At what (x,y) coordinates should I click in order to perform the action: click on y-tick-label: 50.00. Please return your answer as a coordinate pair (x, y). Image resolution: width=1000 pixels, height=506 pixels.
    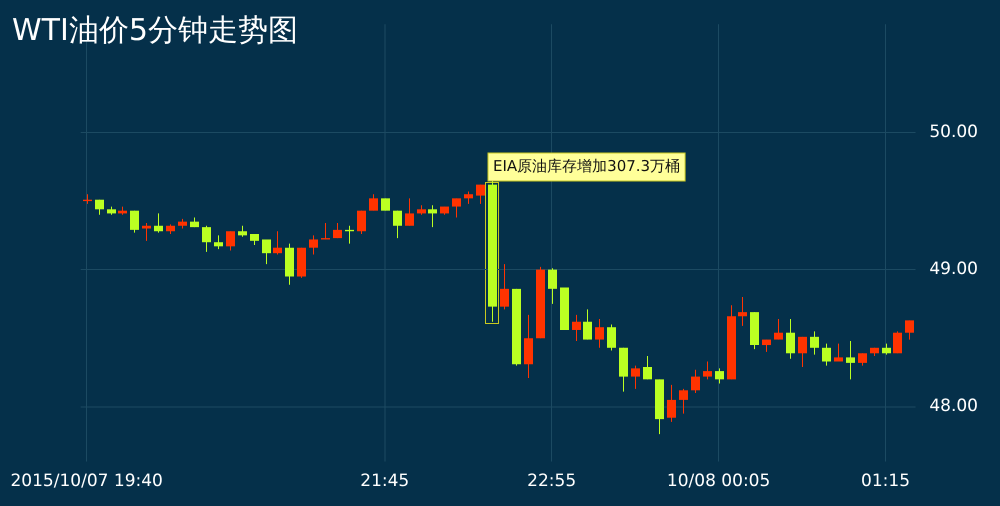
    Looking at the image, I should click on (953, 132).